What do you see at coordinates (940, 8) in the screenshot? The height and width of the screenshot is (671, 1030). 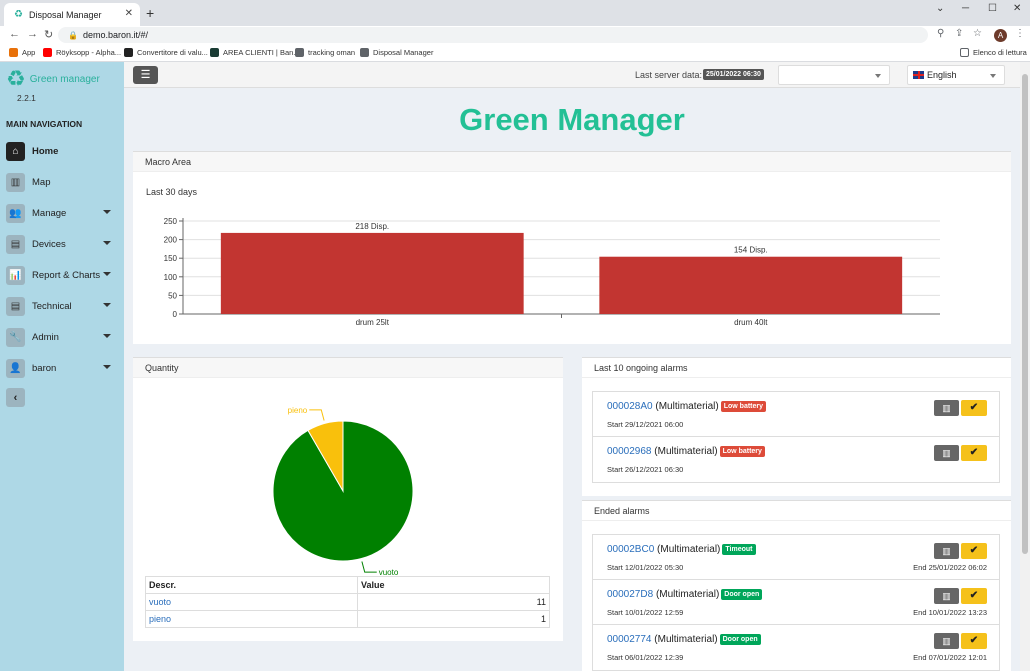 I see `tab-search-icon: ⌄` at bounding box center [940, 8].